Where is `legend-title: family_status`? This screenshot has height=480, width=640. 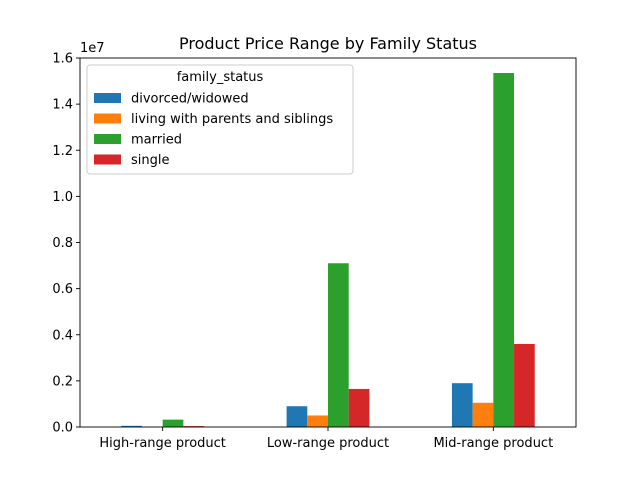 legend-title: family_status is located at coordinates (220, 77).